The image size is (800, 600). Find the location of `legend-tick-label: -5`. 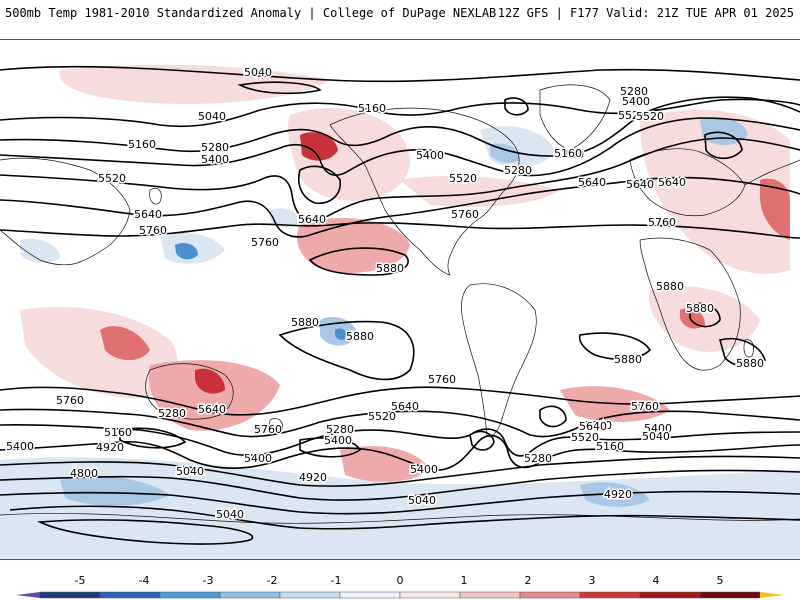

legend-tick-label: -5 is located at coordinates (80, 580).